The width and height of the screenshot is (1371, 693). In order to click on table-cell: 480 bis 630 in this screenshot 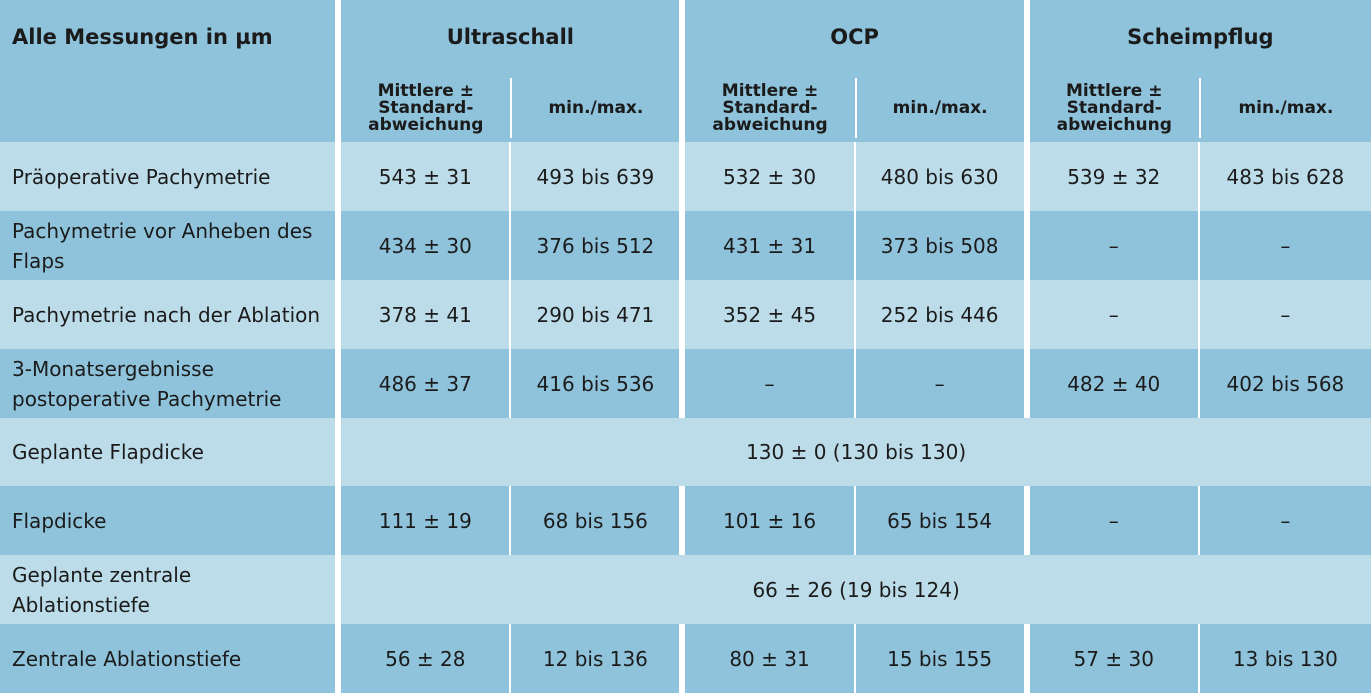, I will do `click(940, 176)`.